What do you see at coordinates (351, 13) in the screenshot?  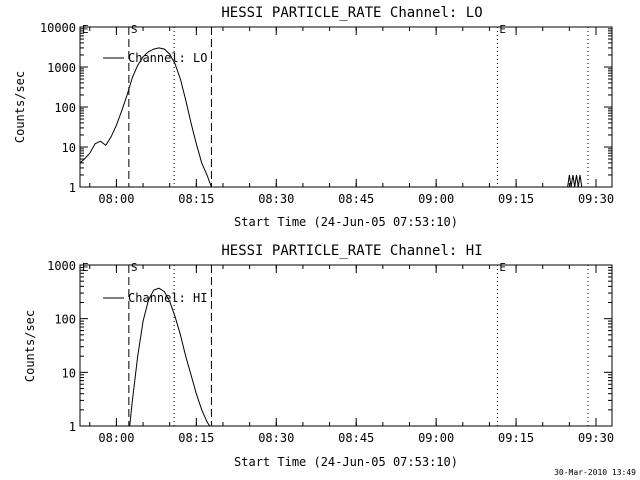 I see `chart-title: HESSI PARTICLE_RATE Channel: LO` at bounding box center [351, 13].